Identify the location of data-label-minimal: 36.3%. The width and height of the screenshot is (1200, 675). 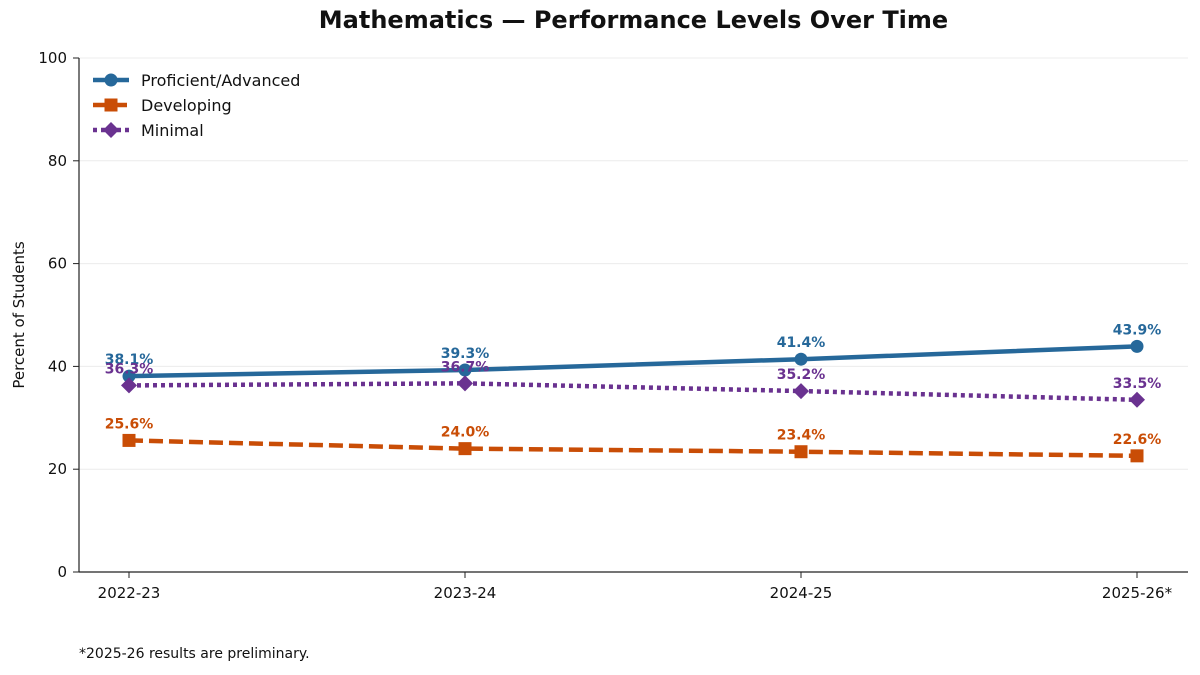
(129, 369).